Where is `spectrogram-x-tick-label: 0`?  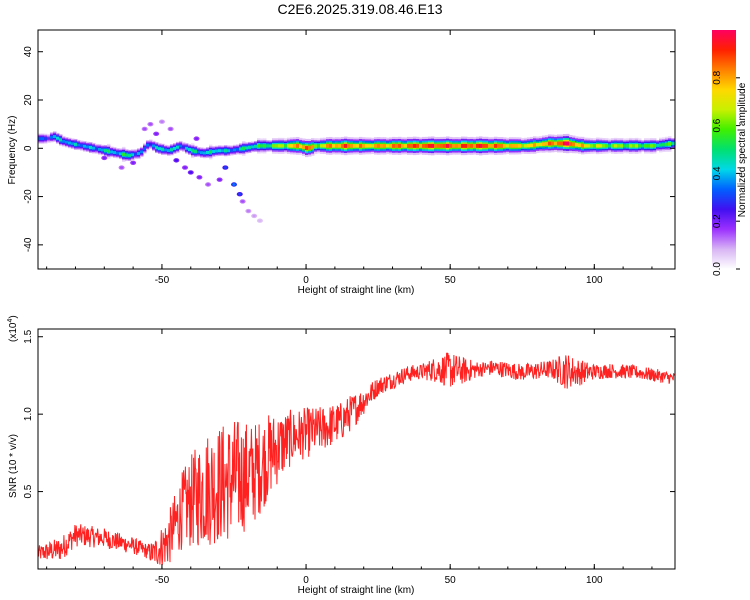
spectrogram-x-tick-label: 0 is located at coordinates (306, 280).